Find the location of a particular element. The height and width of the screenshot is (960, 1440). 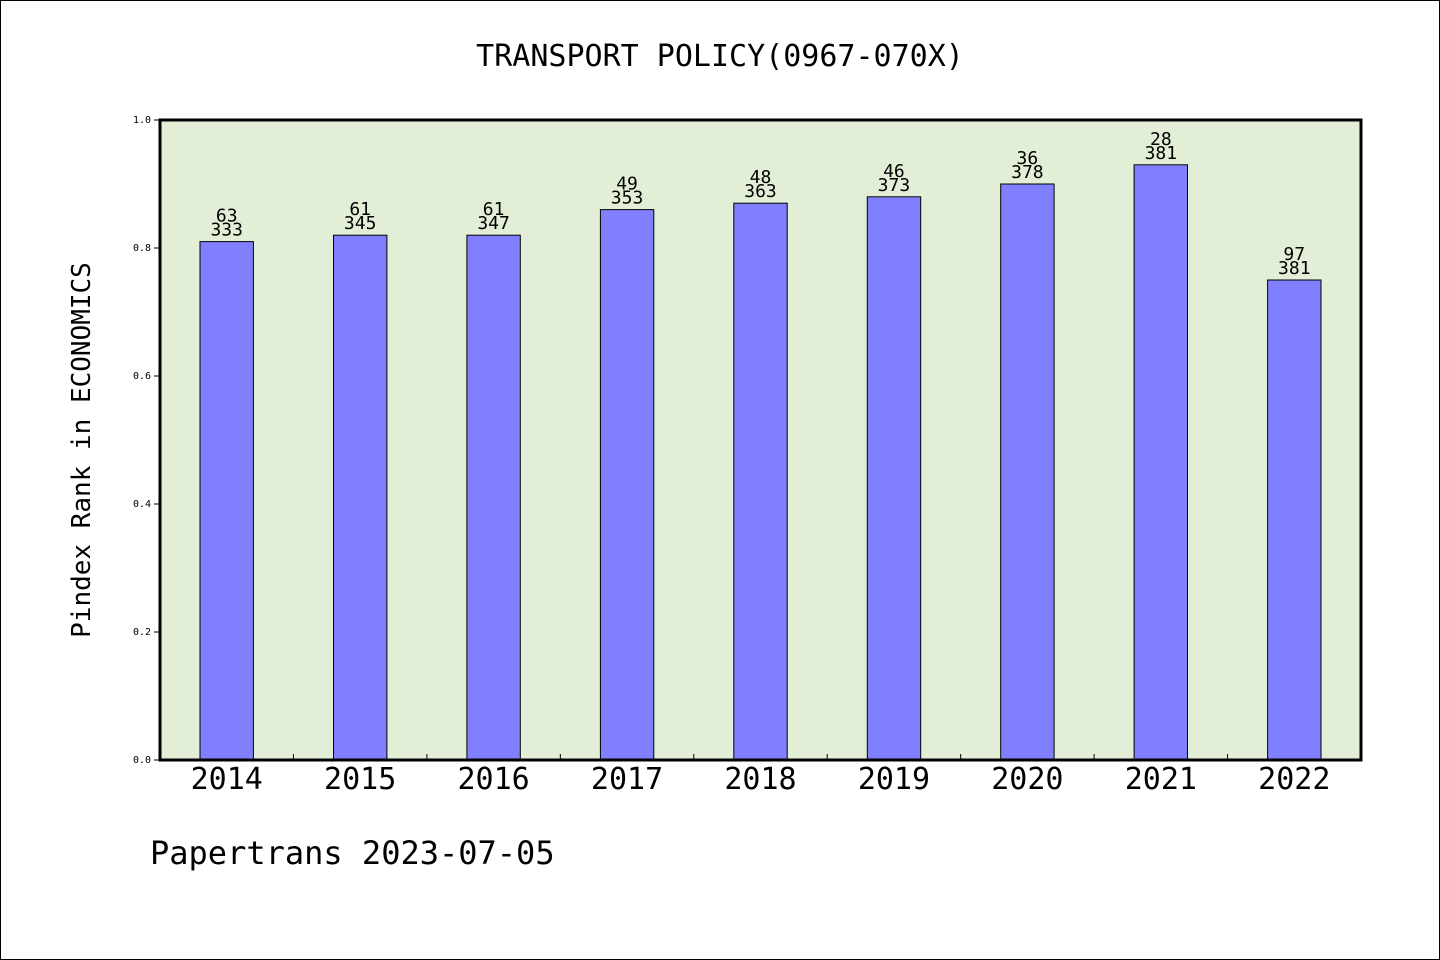

x-tick-label-2020: 2020 is located at coordinates (1027, 779).